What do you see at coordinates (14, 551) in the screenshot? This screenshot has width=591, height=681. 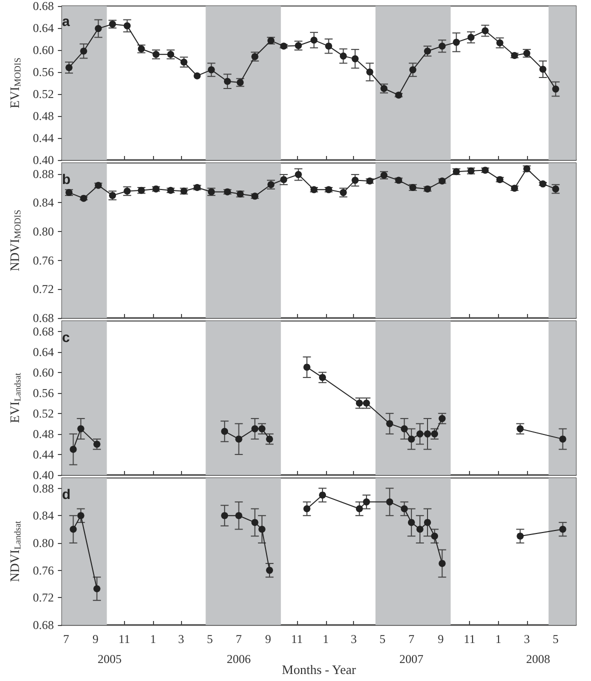 I see `y-axis-title: NDVILandsat` at bounding box center [14, 551].